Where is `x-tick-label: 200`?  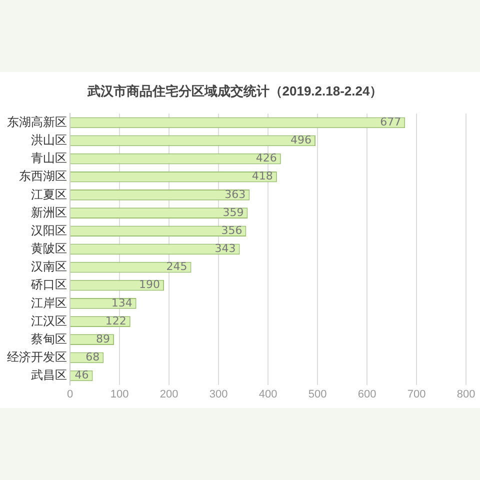 x-tick-label: 200 is located at coordinates (169, 394).